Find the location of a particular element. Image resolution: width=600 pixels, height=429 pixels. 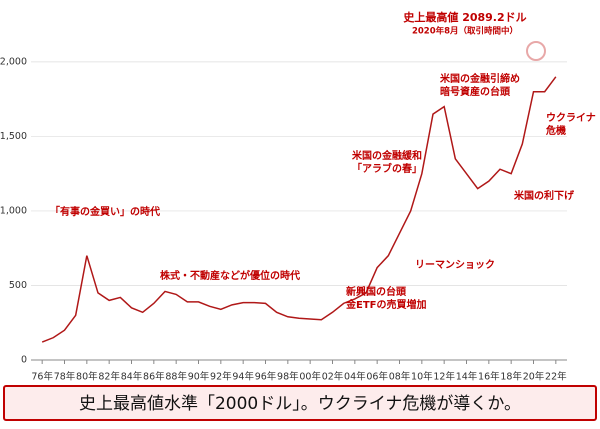

annotation: リーマンショック is located at coordinates (455, 265).